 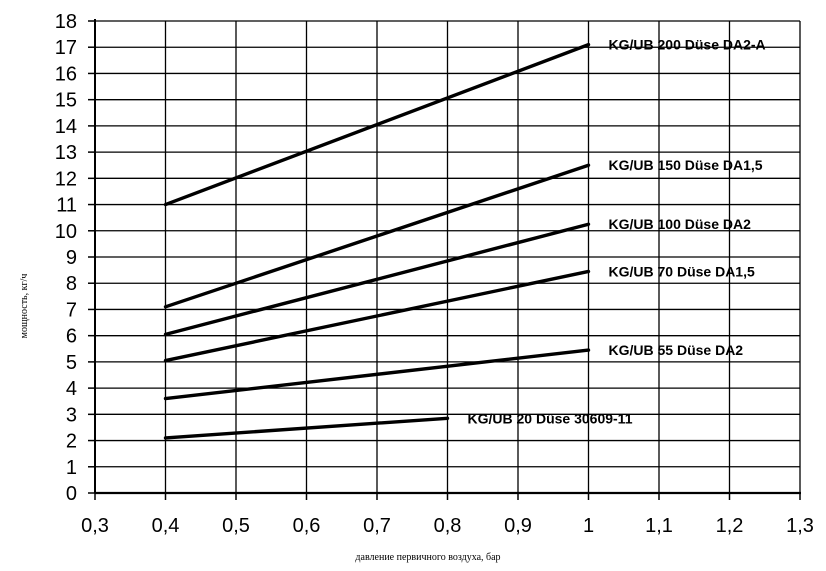 What do you see at coordinates (66, 127) in the screenshot?
I see `y-tick-label: 14` at bounding box center [66, 127].